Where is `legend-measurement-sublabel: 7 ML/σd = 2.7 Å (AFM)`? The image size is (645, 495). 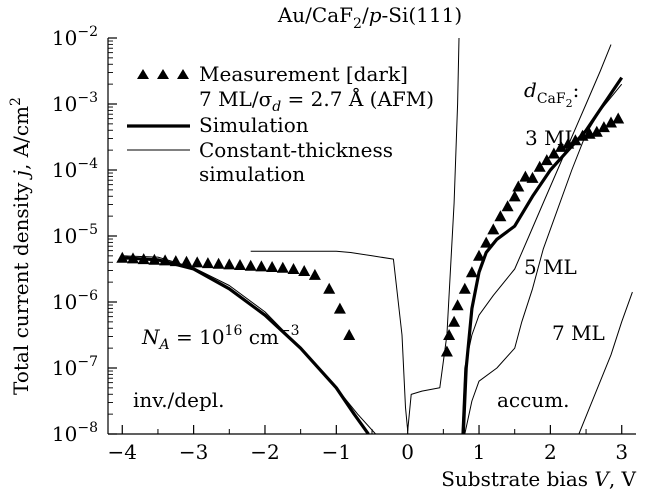
legend-measurement-sublabel: 7 ML/σd = 2.7 Å (AFM) is located at coordinates (316, 100).